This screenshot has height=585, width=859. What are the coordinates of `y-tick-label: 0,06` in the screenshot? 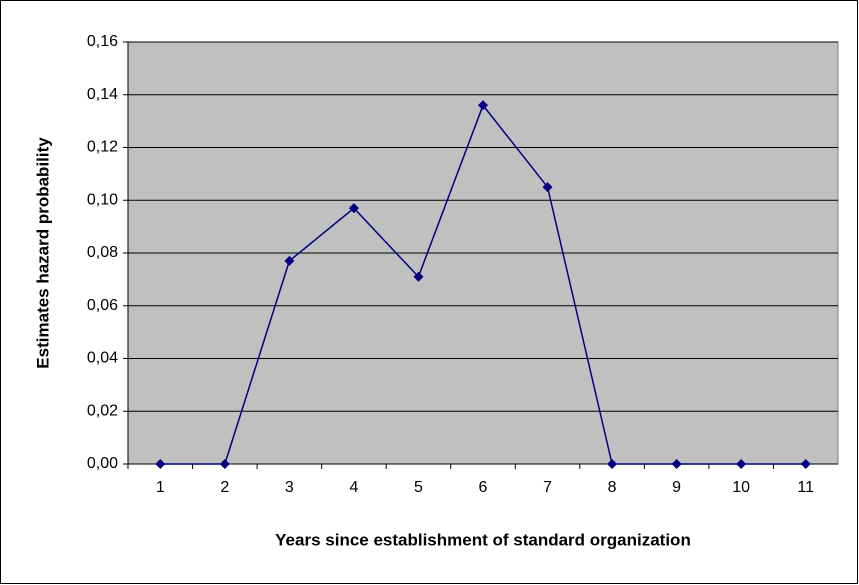 It's located at (102, 305).